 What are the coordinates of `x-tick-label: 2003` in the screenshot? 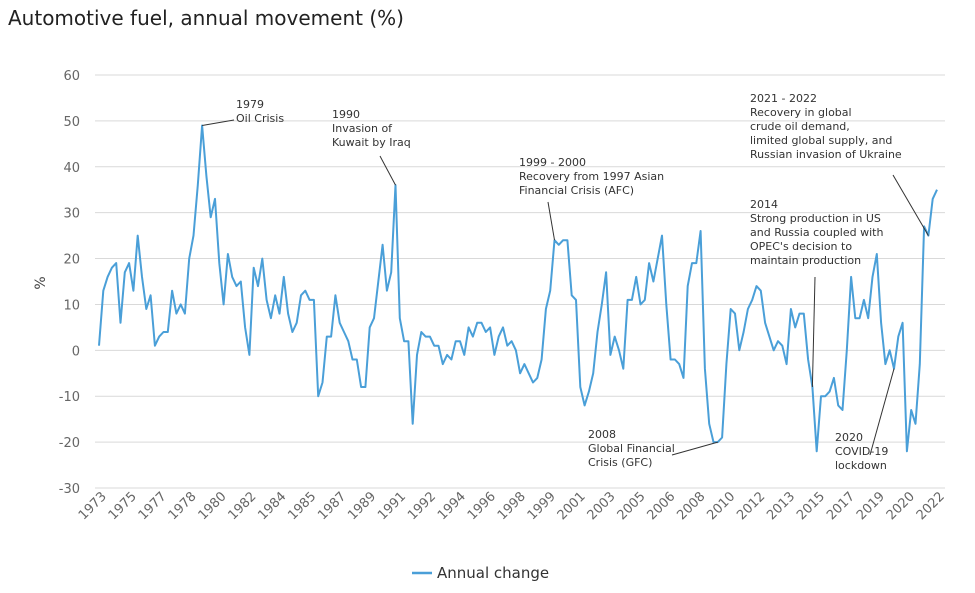 It's located at (602, 506).